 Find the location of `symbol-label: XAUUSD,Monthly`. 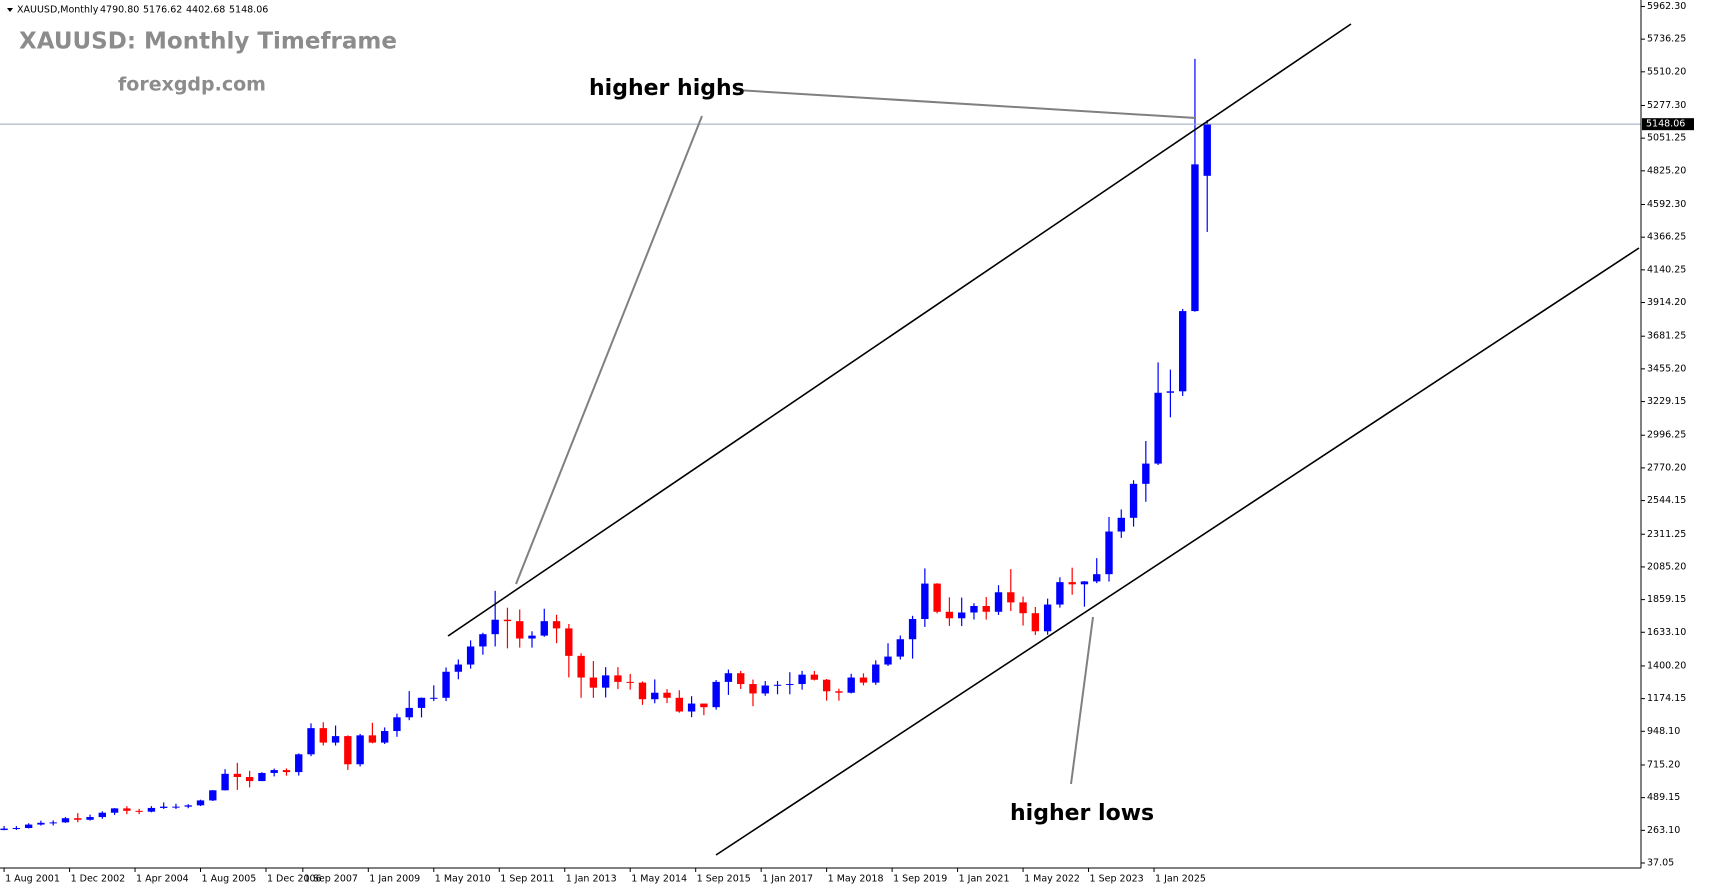

symbol-label: XAUUSD,Monthly is located at coordinates (58, 10).